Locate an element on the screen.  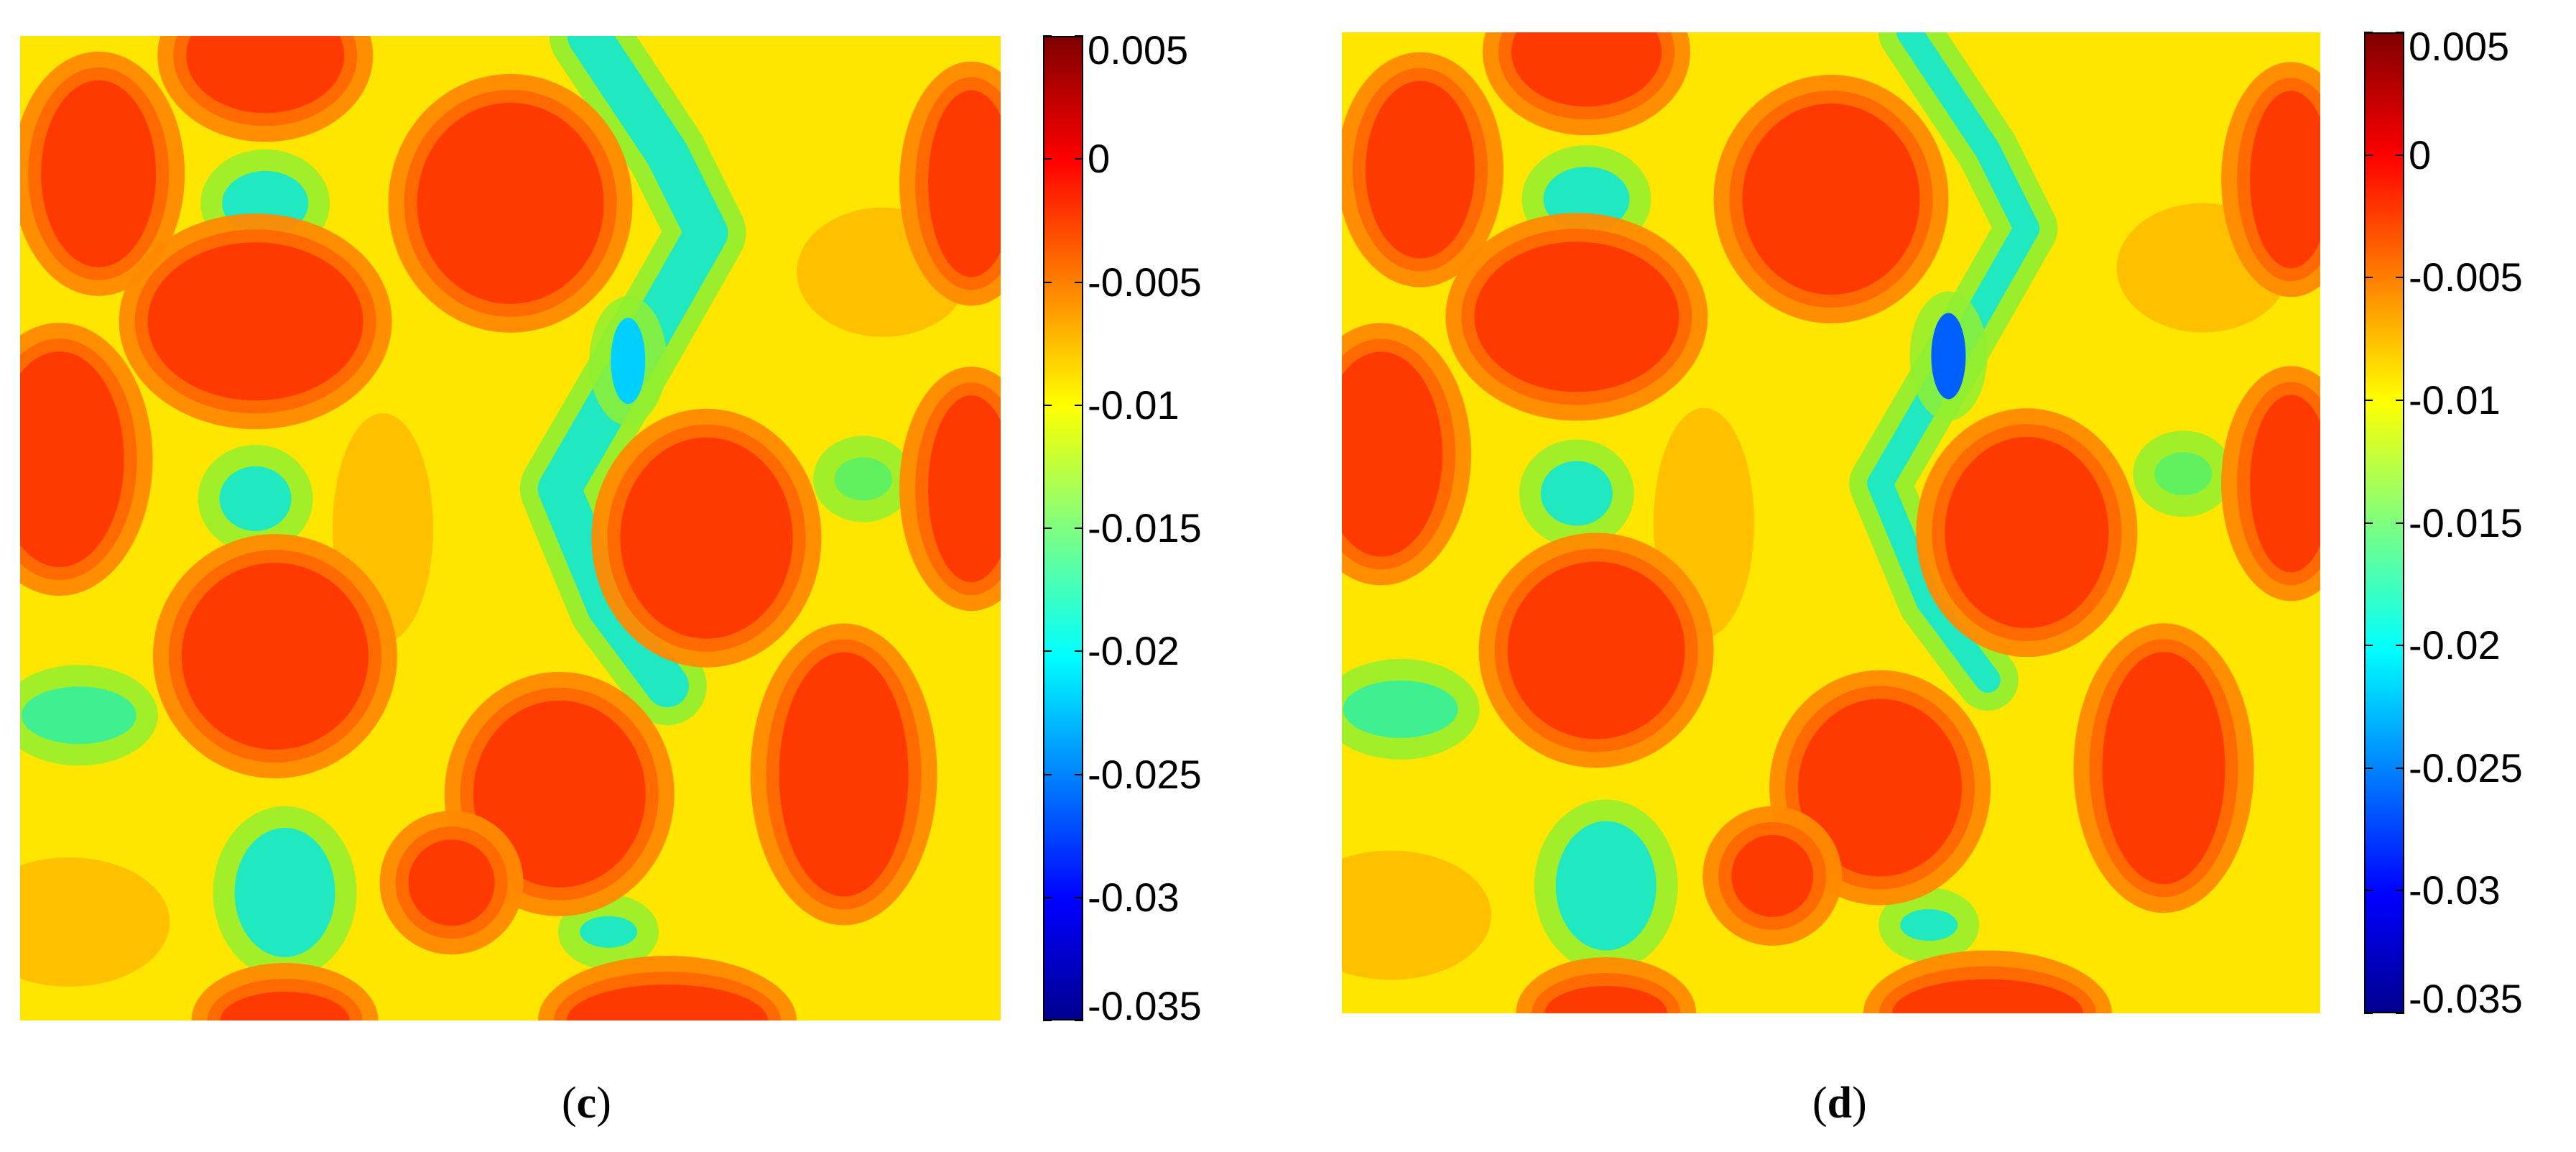
panel-label-d: d is located at coordinates (1840, 1103).